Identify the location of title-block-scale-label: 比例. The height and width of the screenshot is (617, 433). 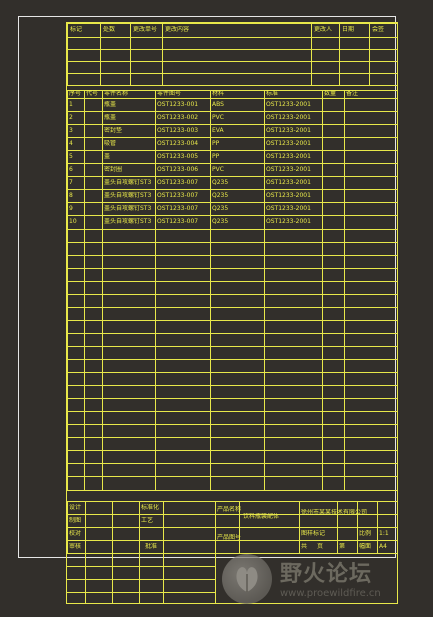
(365, 533).